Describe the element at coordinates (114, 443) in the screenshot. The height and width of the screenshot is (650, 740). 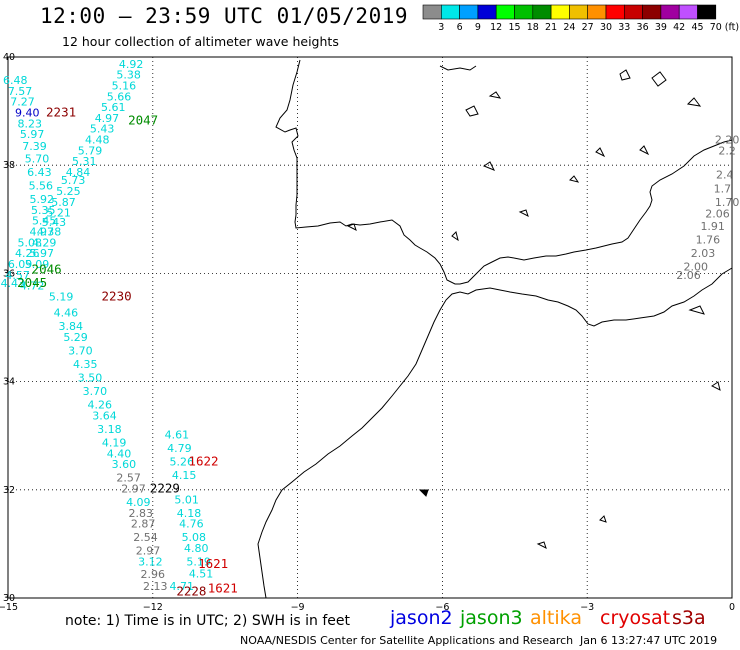
I see `wave-height-value: 4.19` at that location.